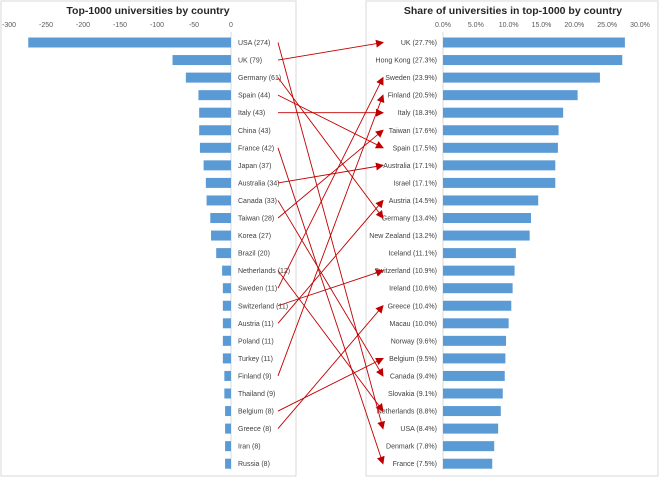 Image resolution: width=660 pixels, height=483 pixels. What do you see at coordinates (476, 25) in the screenshot?
I see `right-x-tick-label: 5.0%` at bounding box center [476, 25].